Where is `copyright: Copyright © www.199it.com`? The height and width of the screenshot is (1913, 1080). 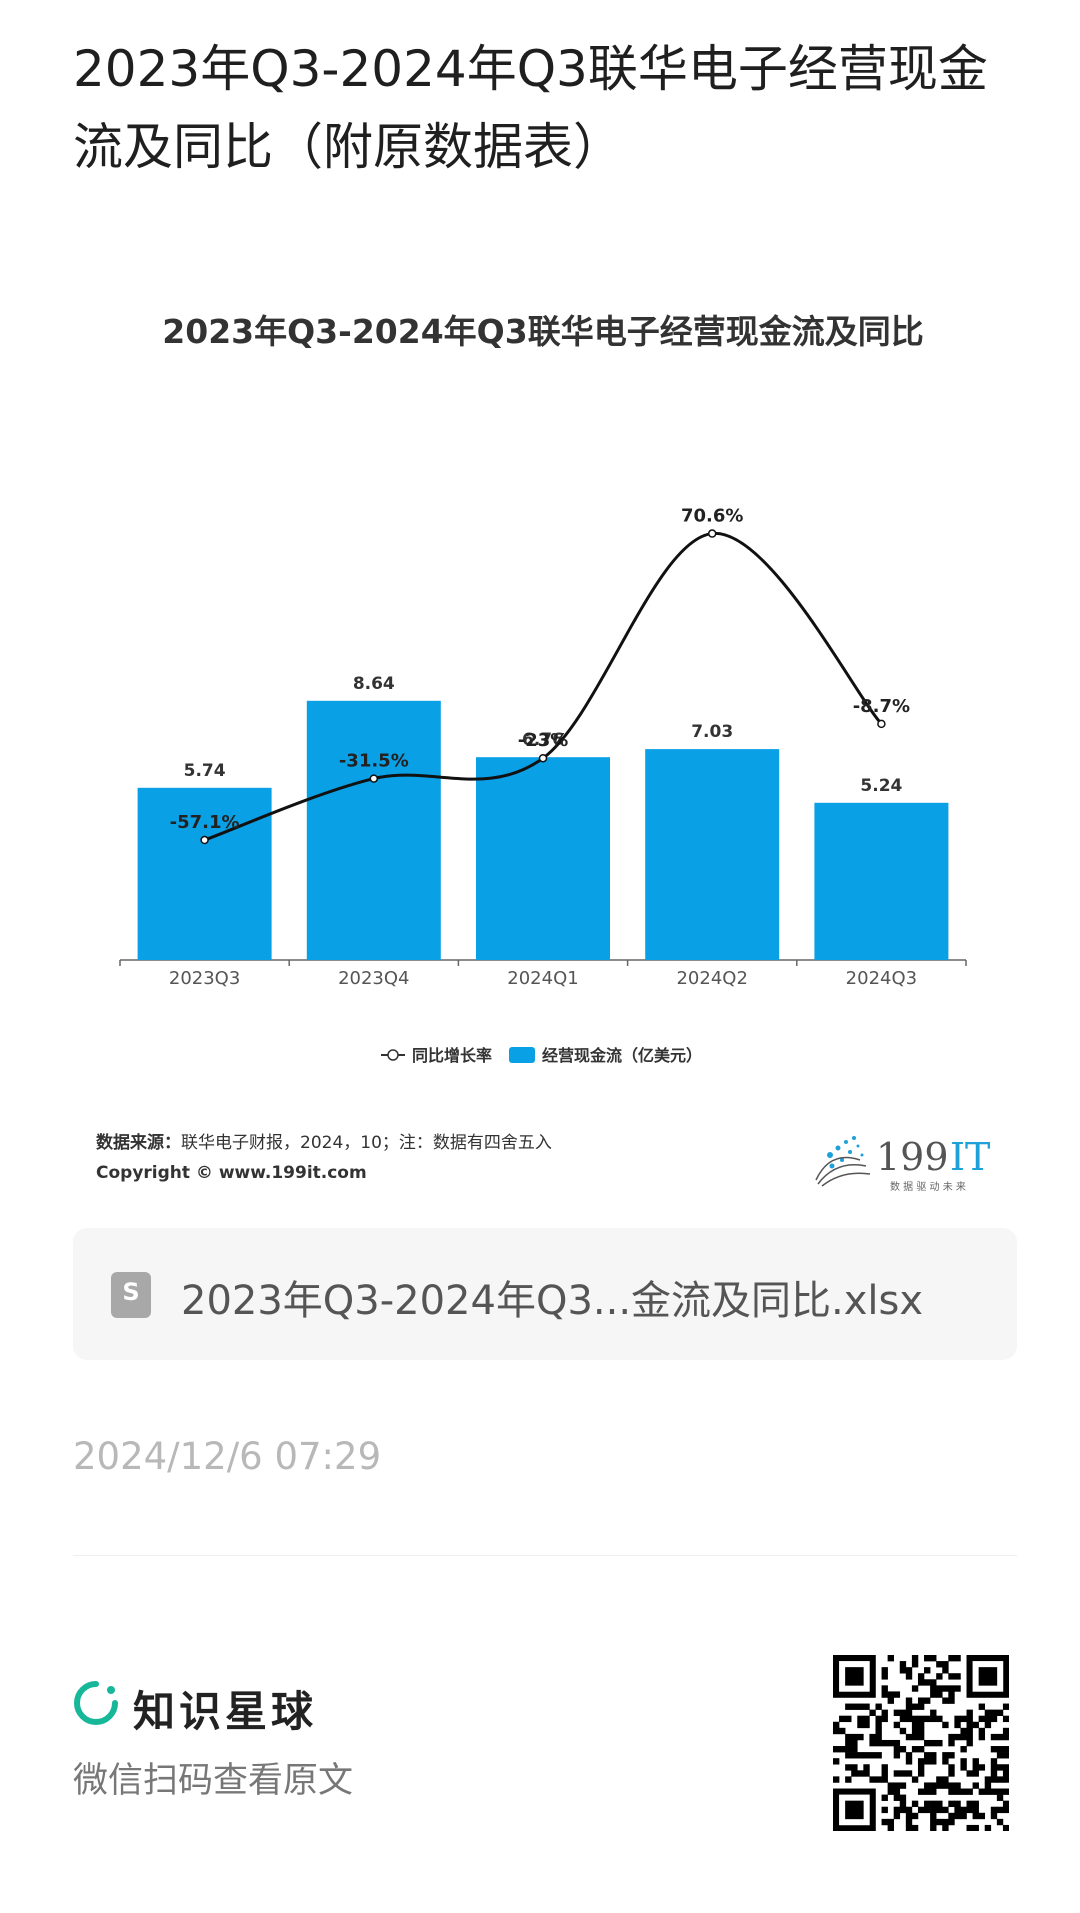
copyright: Copyright © www.199it.com is located at coordinates (231, 1173).